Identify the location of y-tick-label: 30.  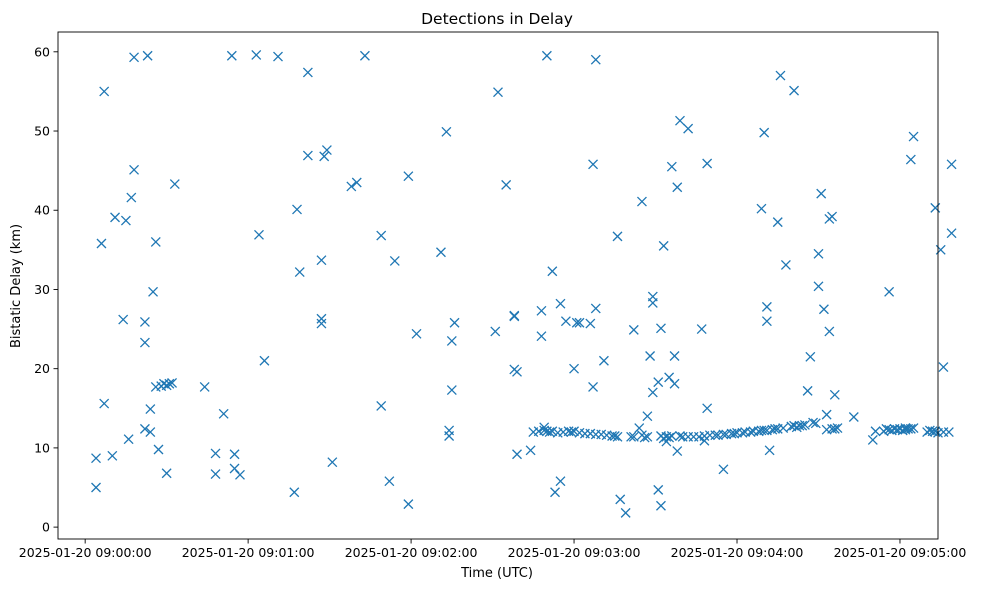
(42, 289).